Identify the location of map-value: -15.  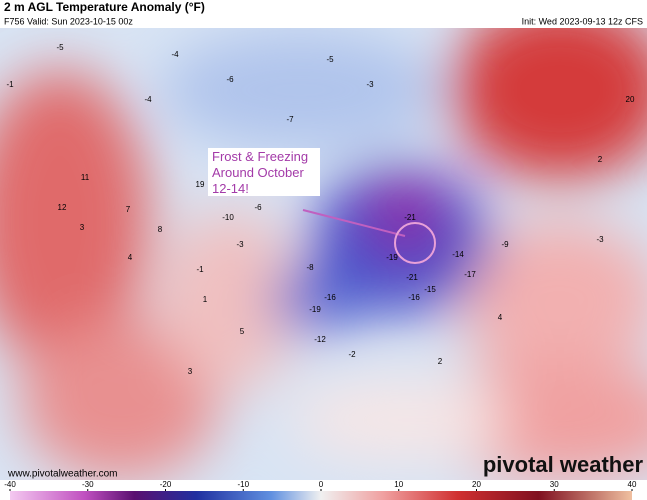
(430, 289).